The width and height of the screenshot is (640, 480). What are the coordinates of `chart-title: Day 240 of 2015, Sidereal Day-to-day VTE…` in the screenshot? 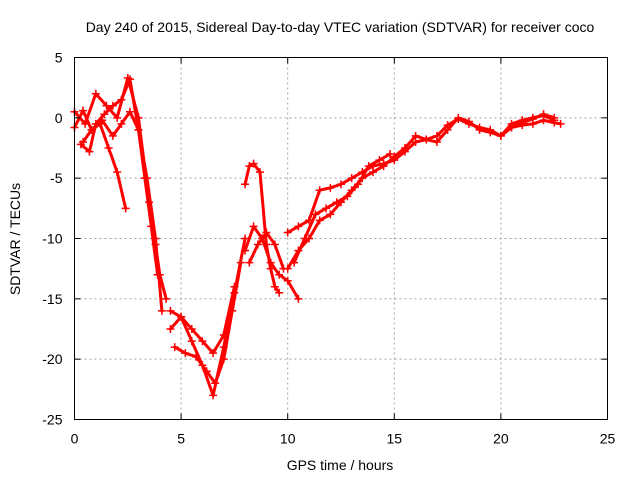 It's located at (340, 27).